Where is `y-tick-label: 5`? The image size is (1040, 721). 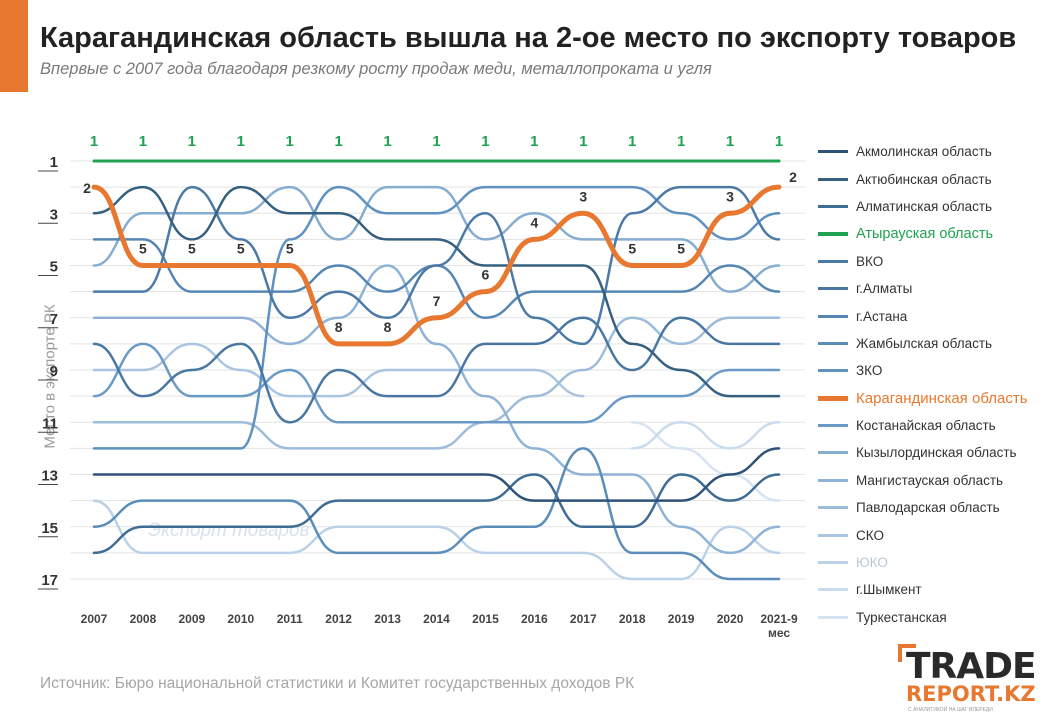 y-tick-label: 5 is located at coordinates (54, 267).